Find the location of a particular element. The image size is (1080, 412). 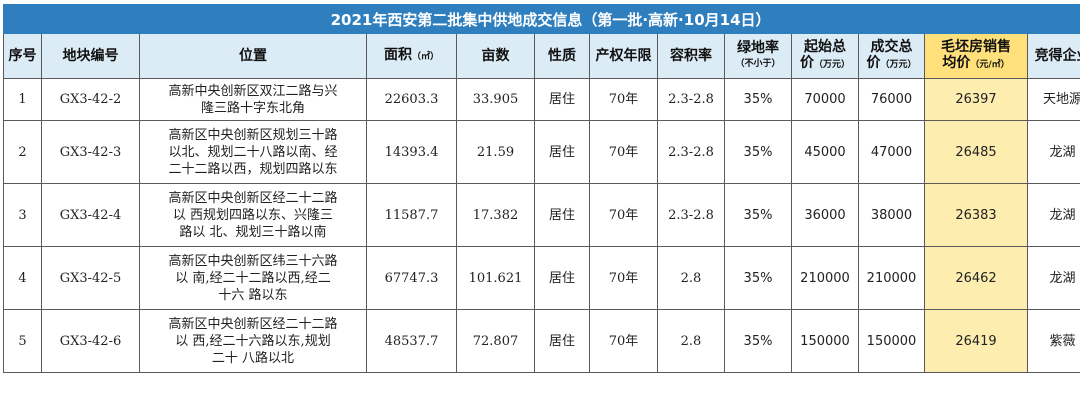

header-area: 面积（㎡） is located at coordinates (411, 56).